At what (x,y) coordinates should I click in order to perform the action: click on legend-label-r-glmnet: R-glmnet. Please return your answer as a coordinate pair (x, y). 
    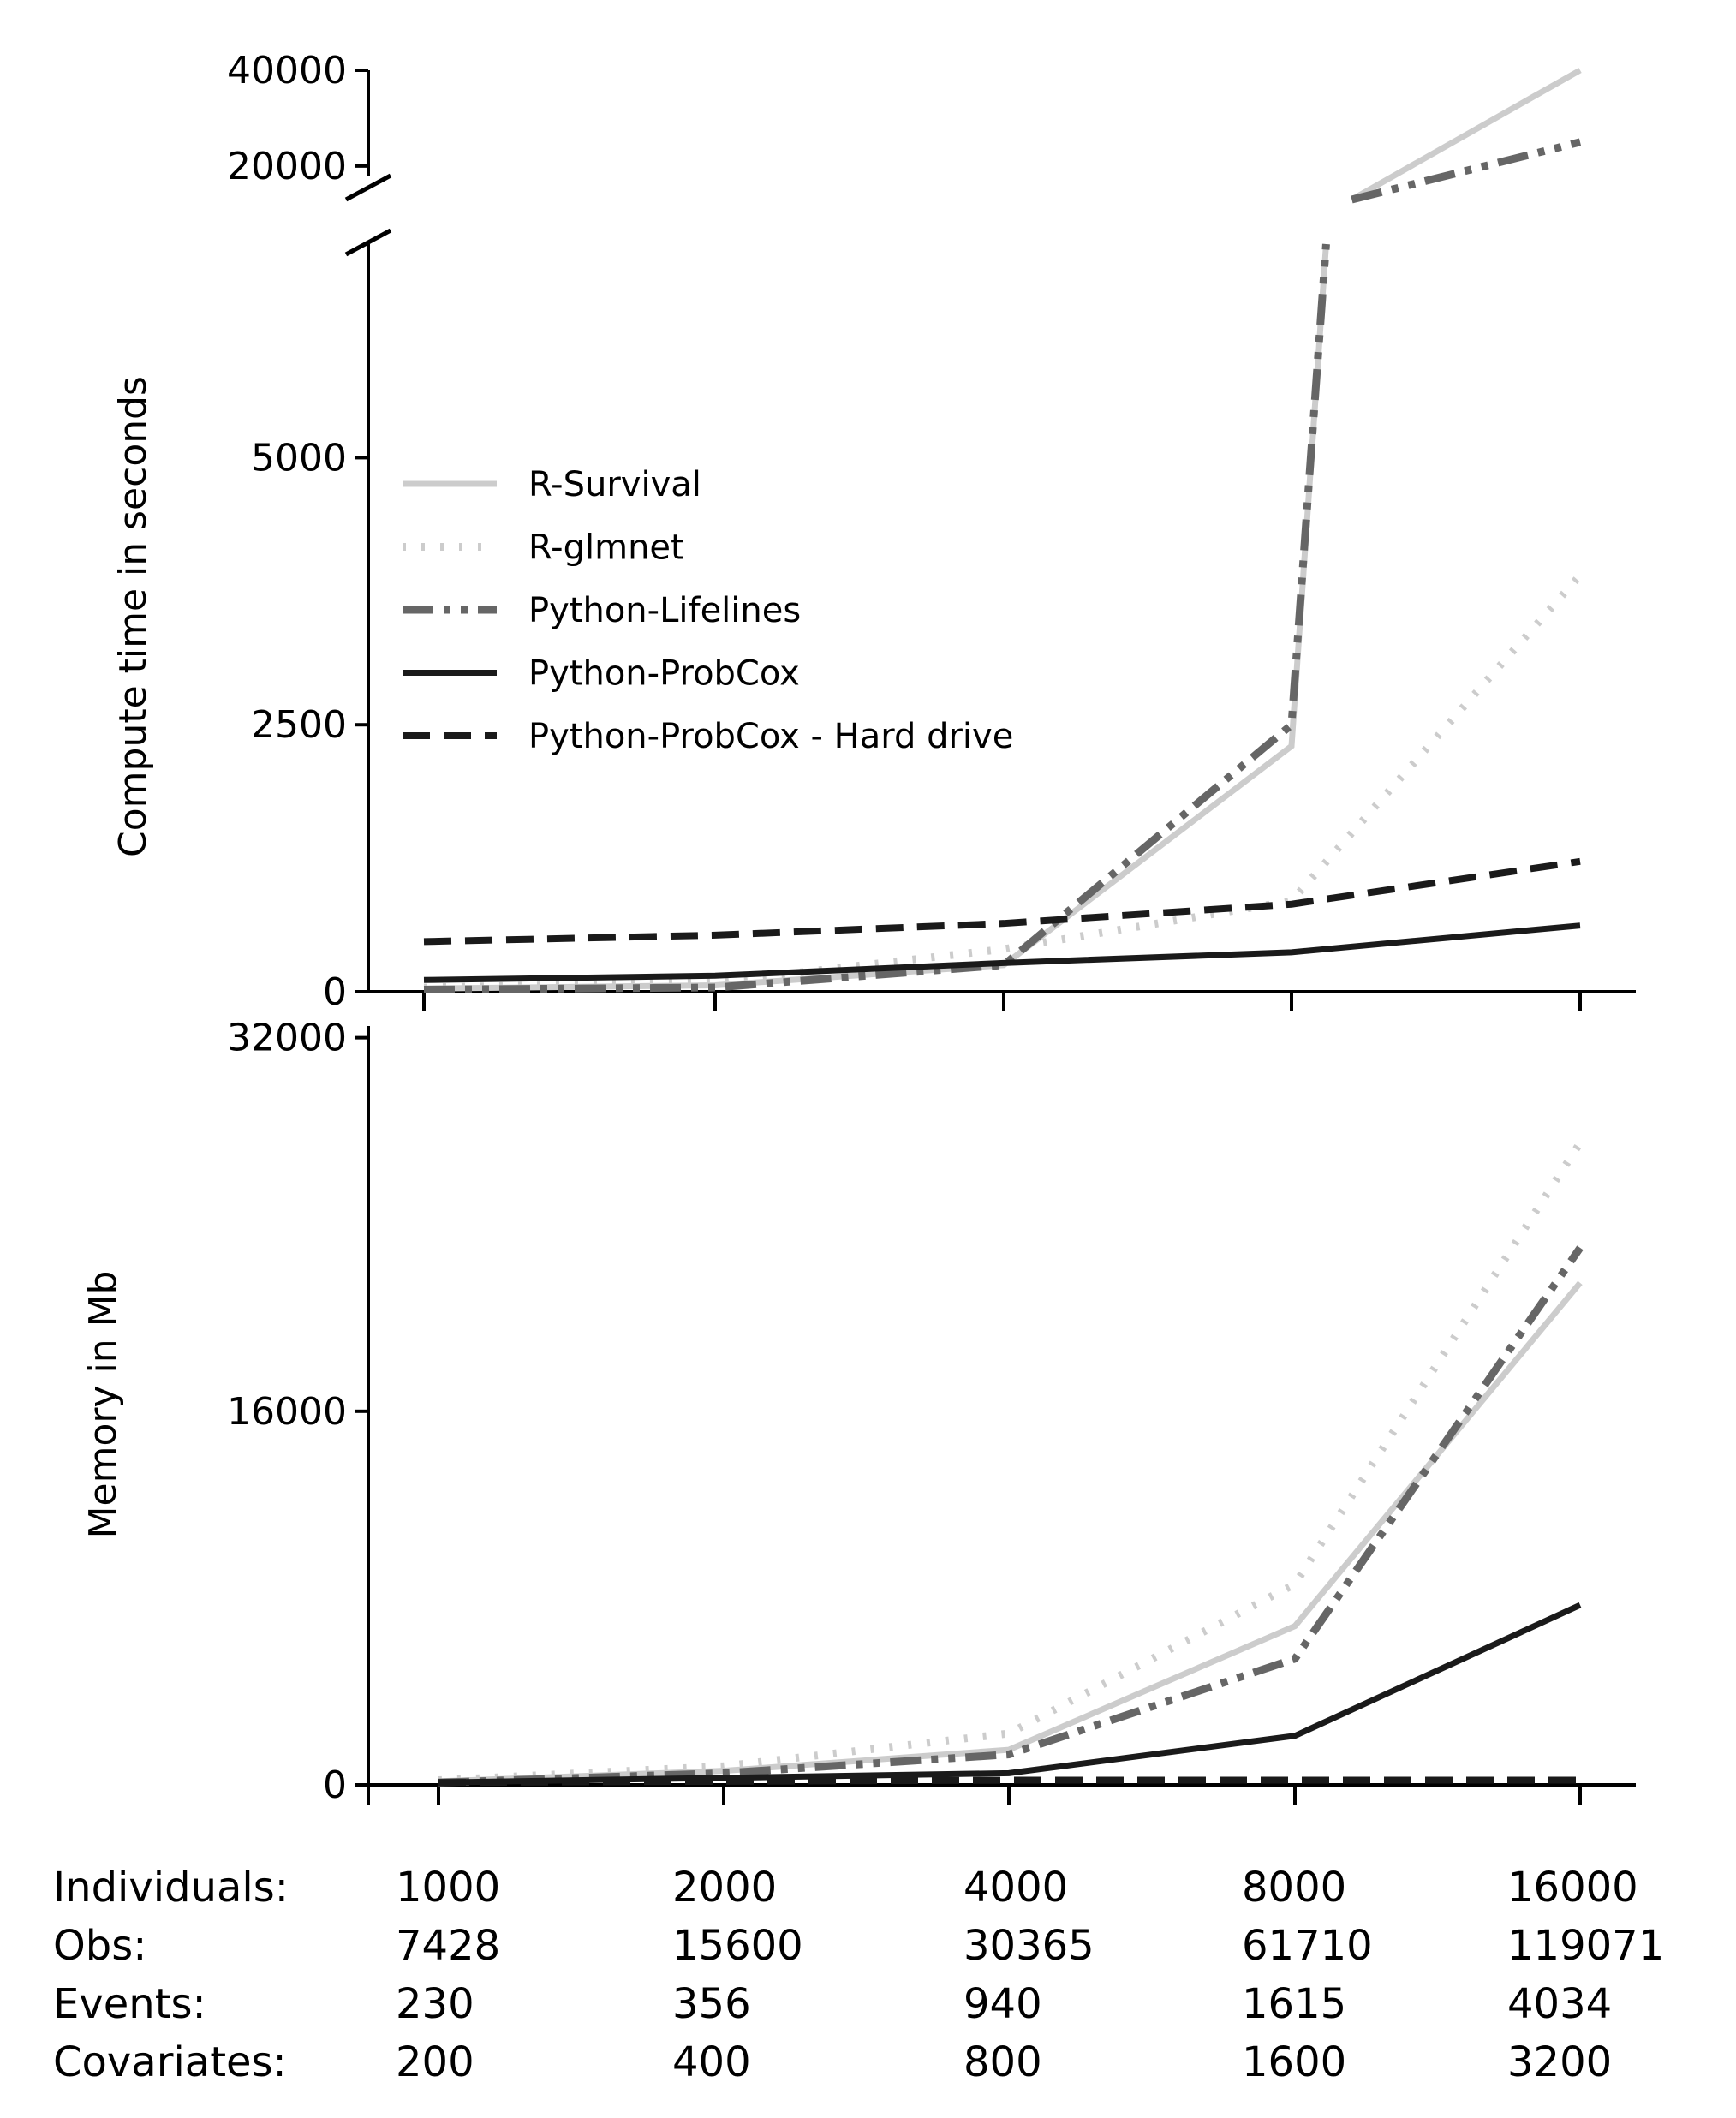
    Looking at the image, I should click on (606, 548).